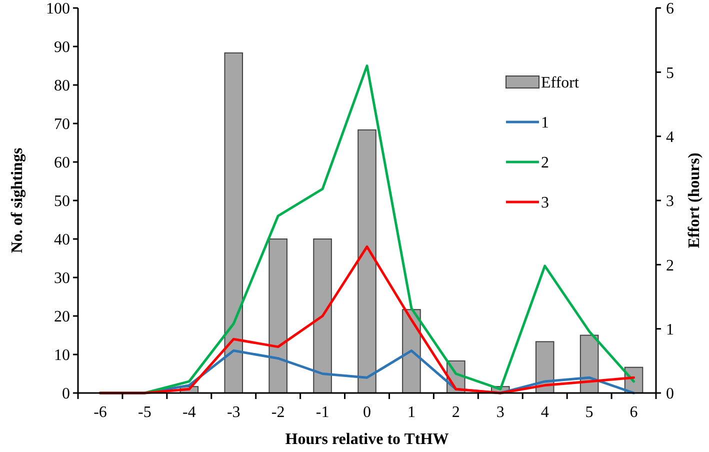 The width and height of the screenshot is (709, 452). What do you see at coordinates (500, 412) in the screenshot?
I see `x-tick-label: 3` at bounding box center [500, 412].